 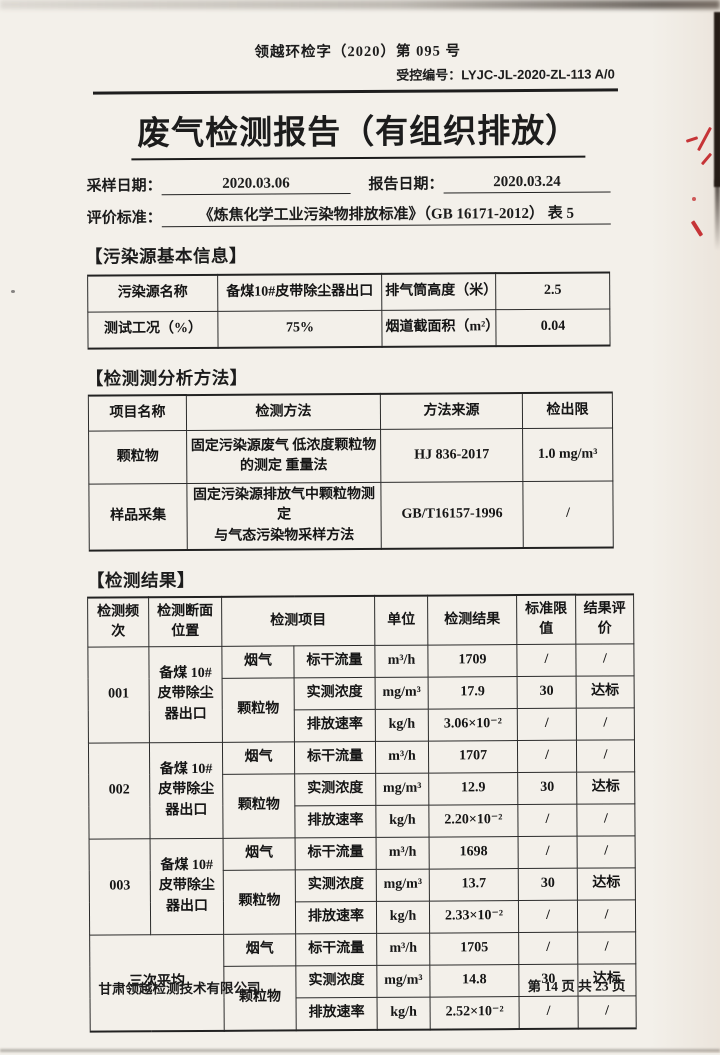 I want to click on method-detection-limit: /, so click(x=568, y=514).